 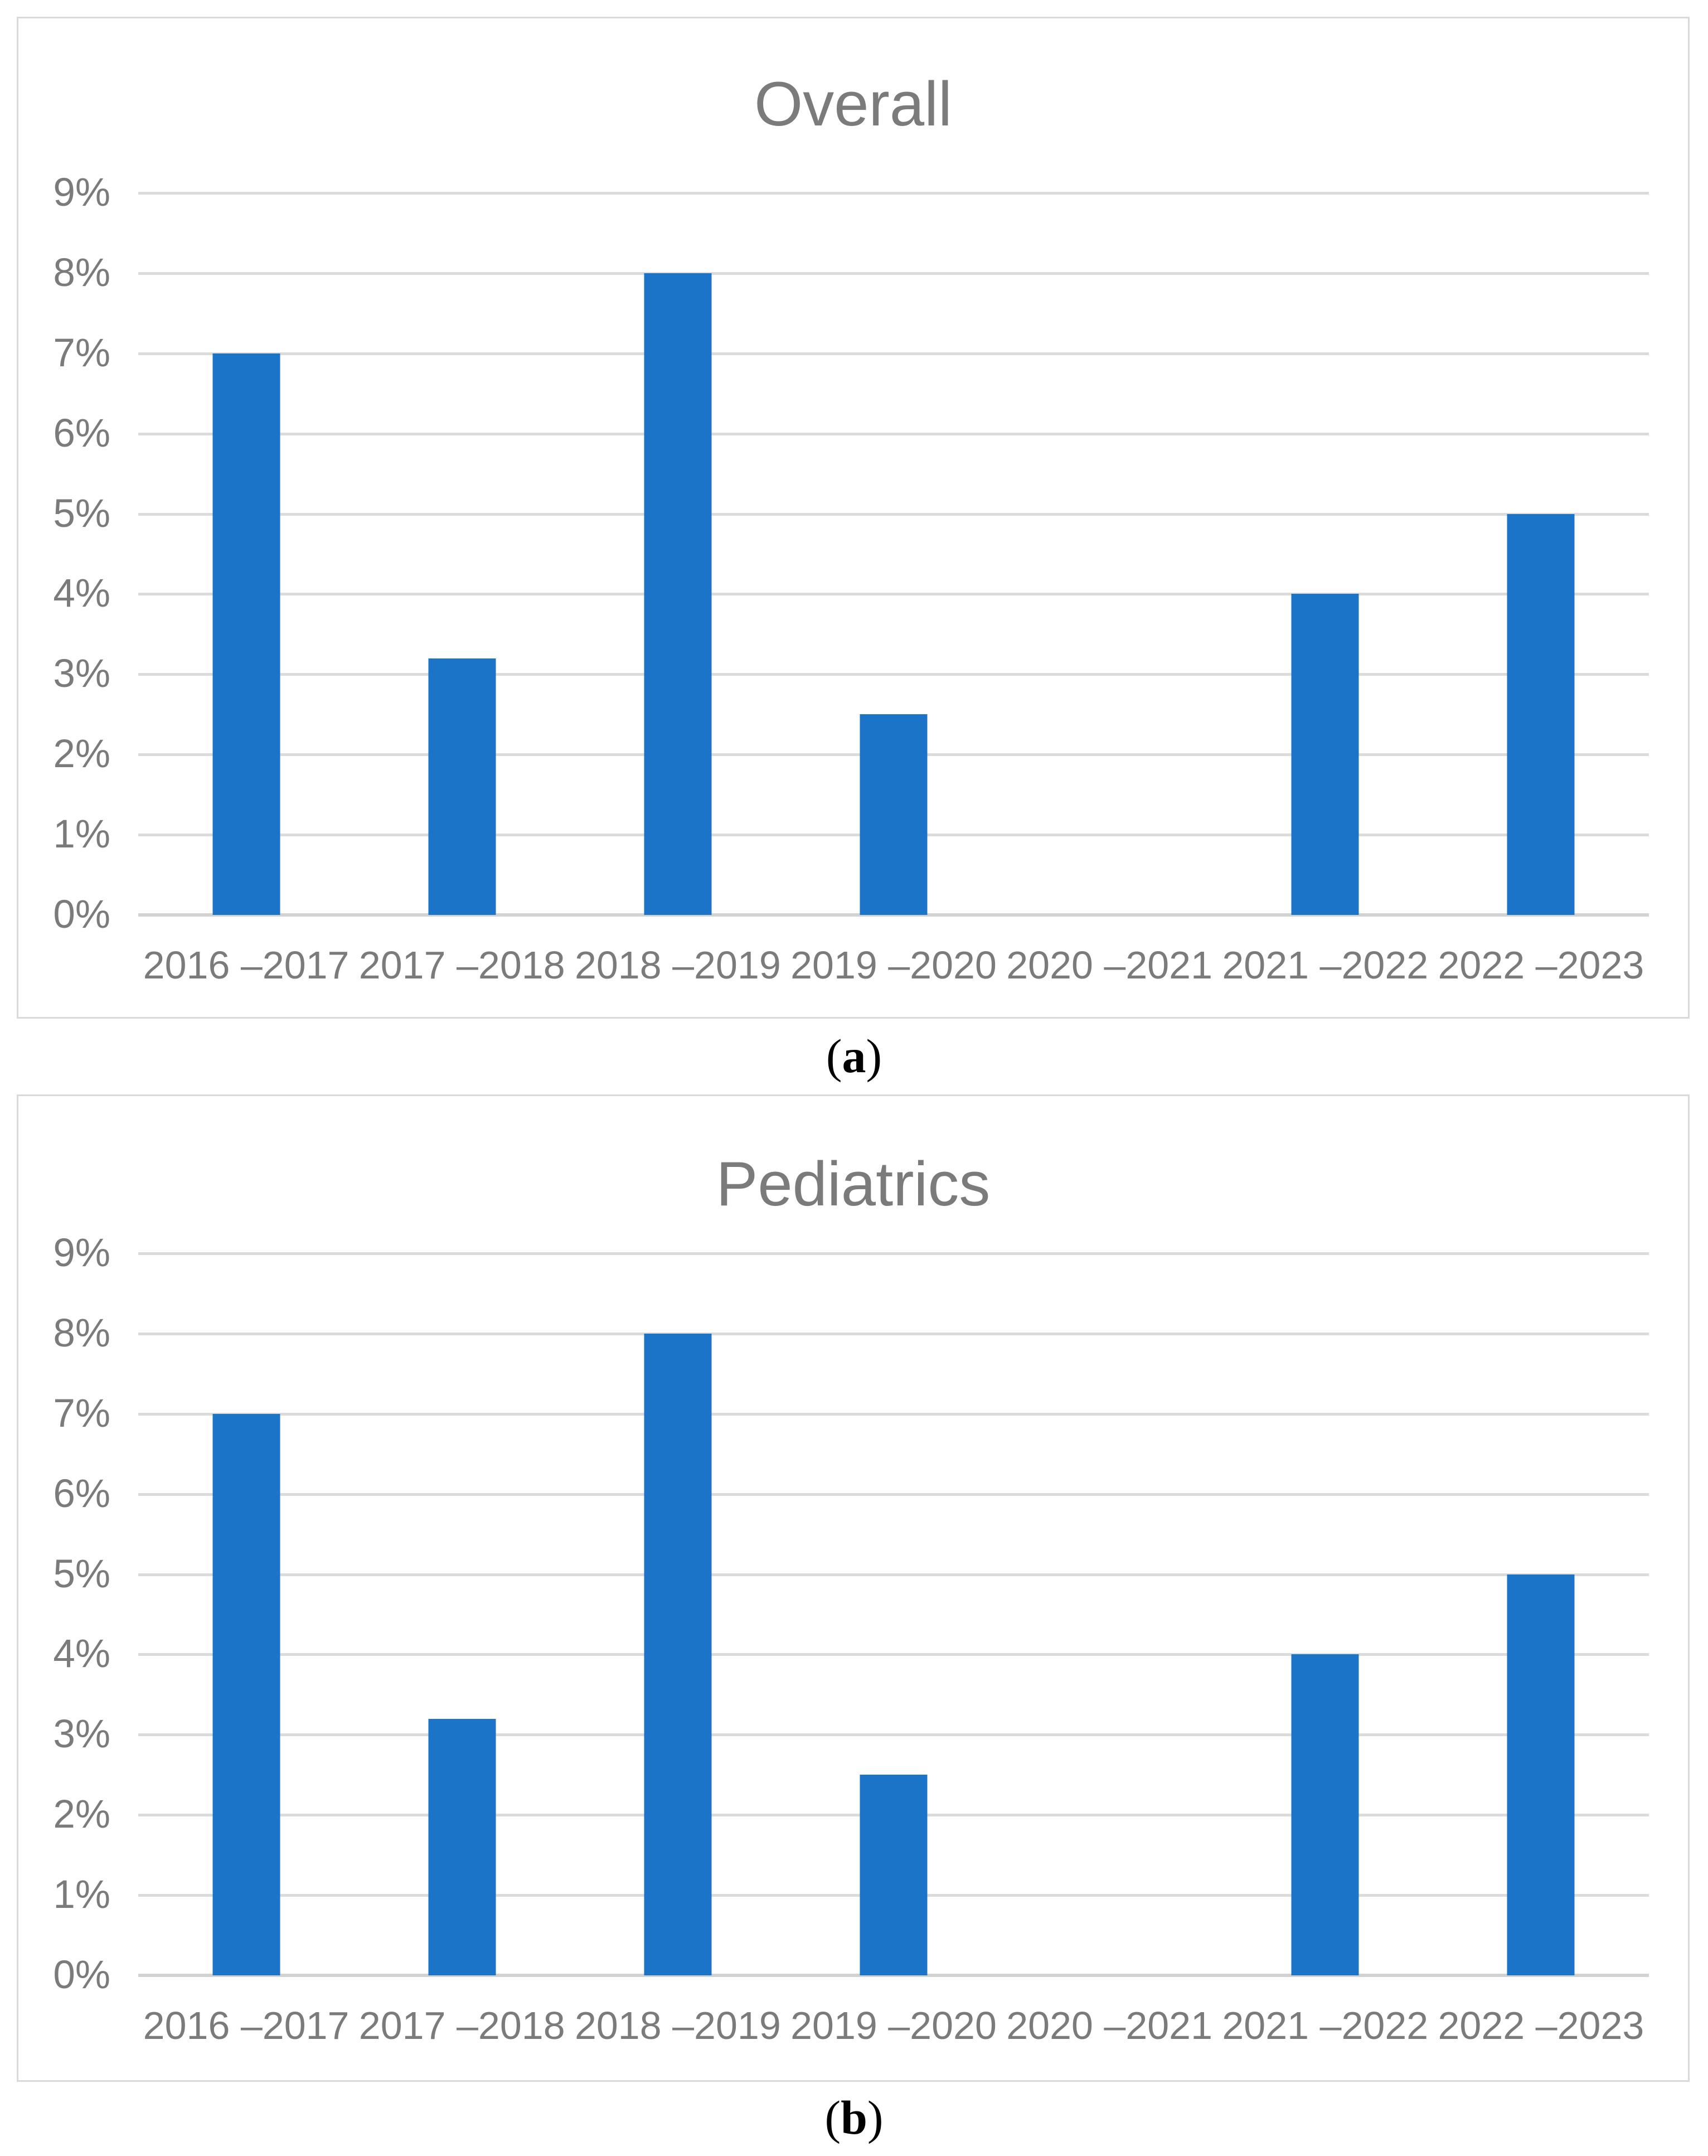 I want to click on panel-caption-a: (a), so click(x=854, y=1056).